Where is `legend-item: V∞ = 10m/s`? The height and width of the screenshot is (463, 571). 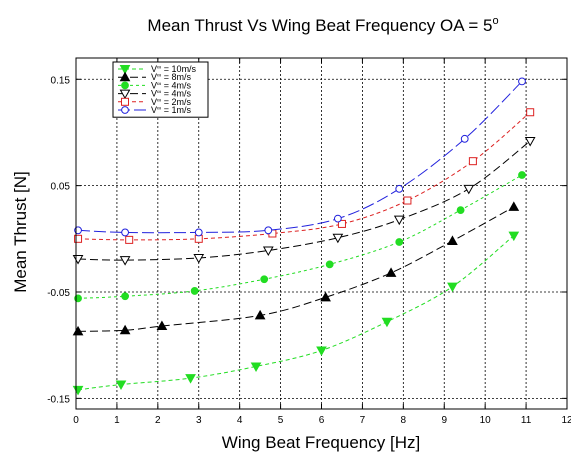
legend-item: V∞ = 10m/s is located at coordinates (157, 69).